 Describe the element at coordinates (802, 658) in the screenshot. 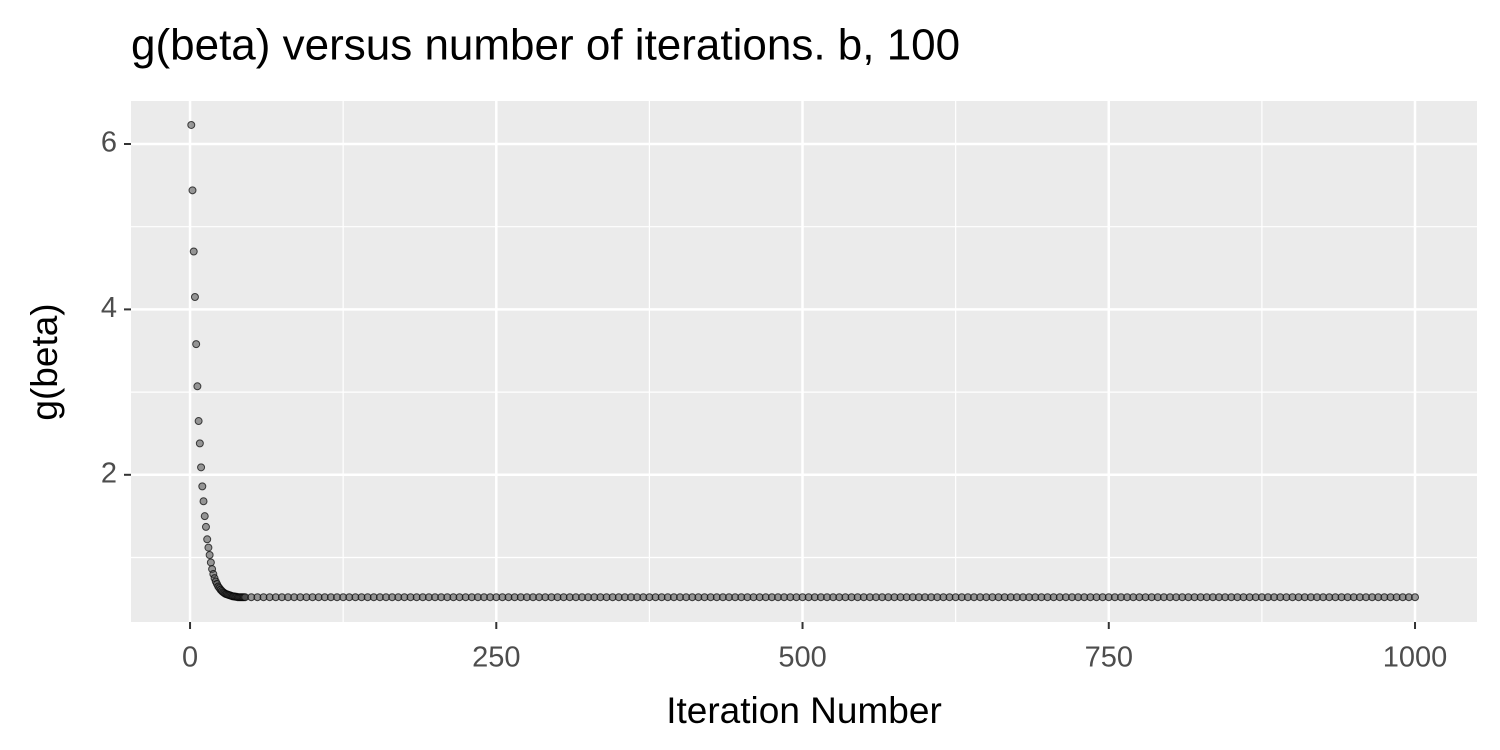

I see `x-tick-label: 500` at that location.